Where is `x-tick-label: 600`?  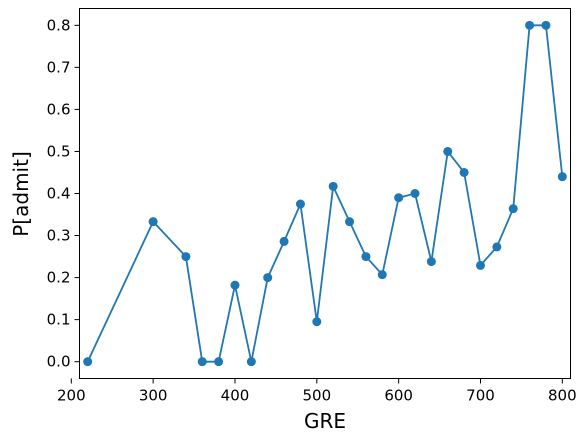
x-tick-label: 600 is located at coordinates (398, 396).